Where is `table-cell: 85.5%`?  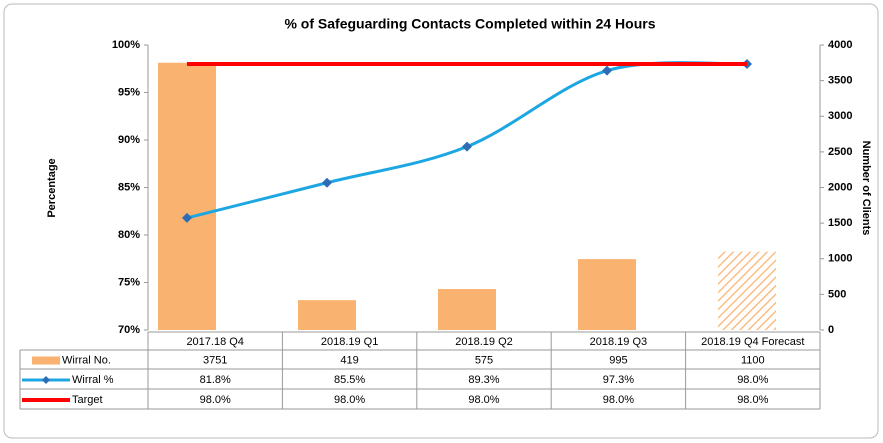 table-cell: 85.5% is located at coordinates (349, 380).